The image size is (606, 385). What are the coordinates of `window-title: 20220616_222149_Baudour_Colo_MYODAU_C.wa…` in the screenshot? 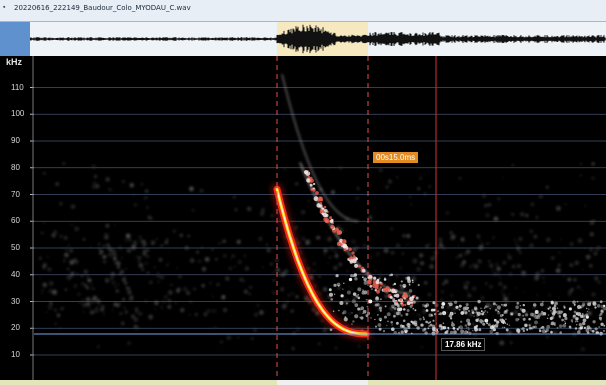 It's located at (102, 8).